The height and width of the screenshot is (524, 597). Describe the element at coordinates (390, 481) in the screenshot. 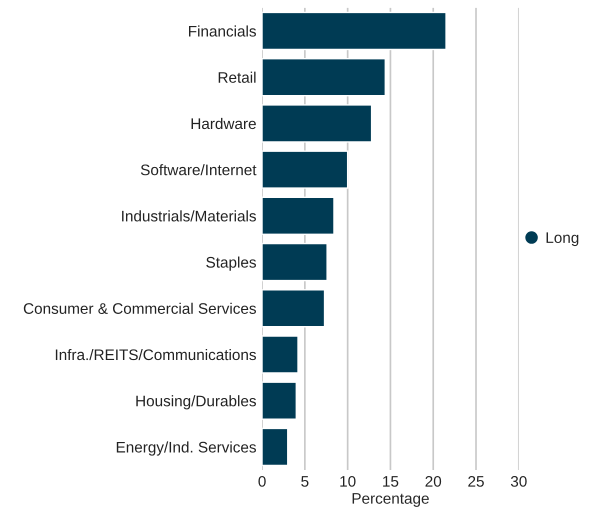

I see `x-tick-label: 15` at that location.